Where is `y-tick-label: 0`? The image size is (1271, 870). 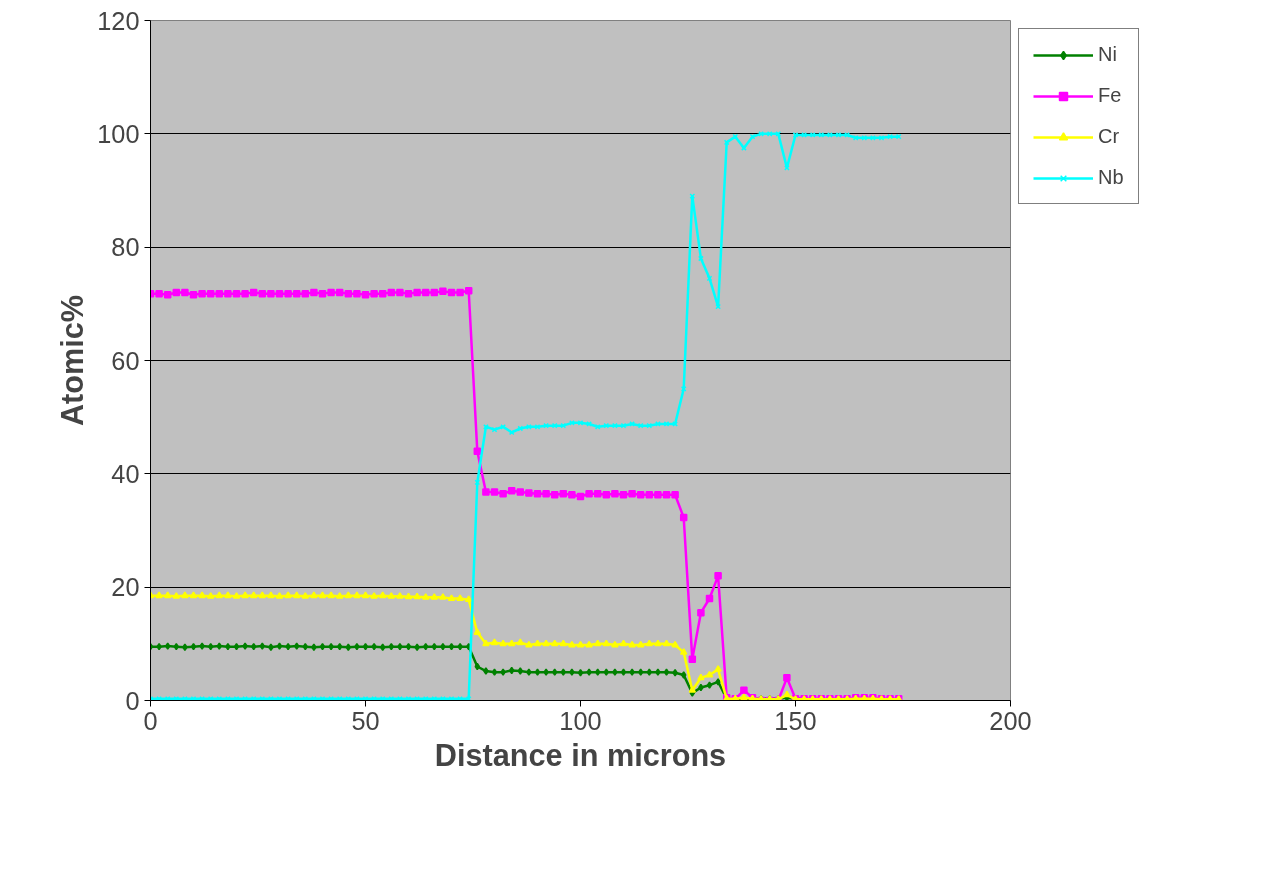 y-tick-label: 0 is located at coordinates (132, 700).